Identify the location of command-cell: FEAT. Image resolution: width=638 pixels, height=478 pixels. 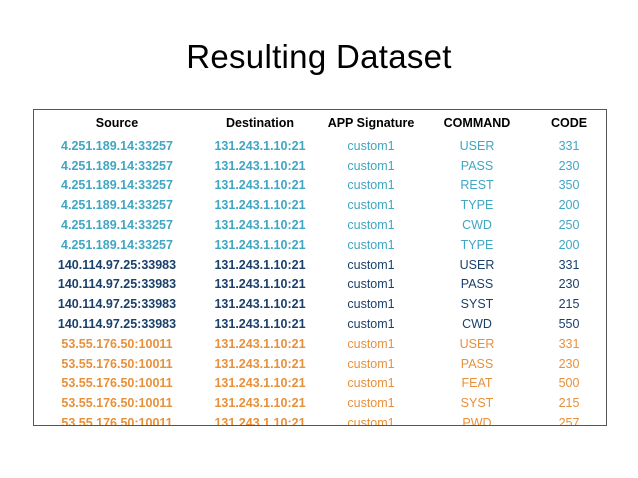
(477, 383).